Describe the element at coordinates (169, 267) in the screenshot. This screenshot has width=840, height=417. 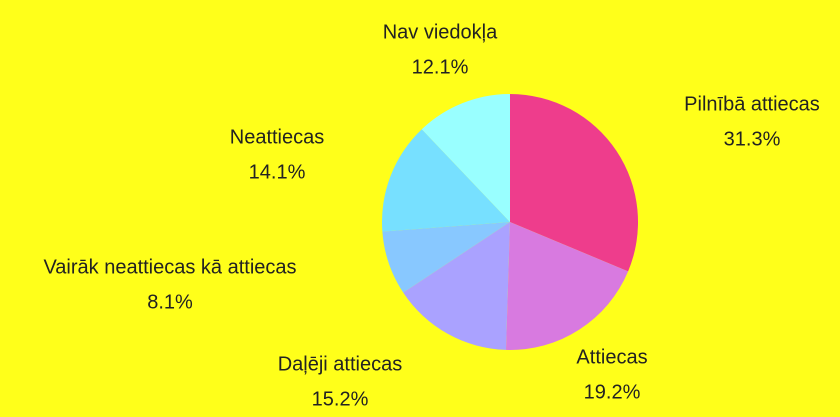
I see `slice-label: Vairāk neattiecas kā attiecas` at that location.